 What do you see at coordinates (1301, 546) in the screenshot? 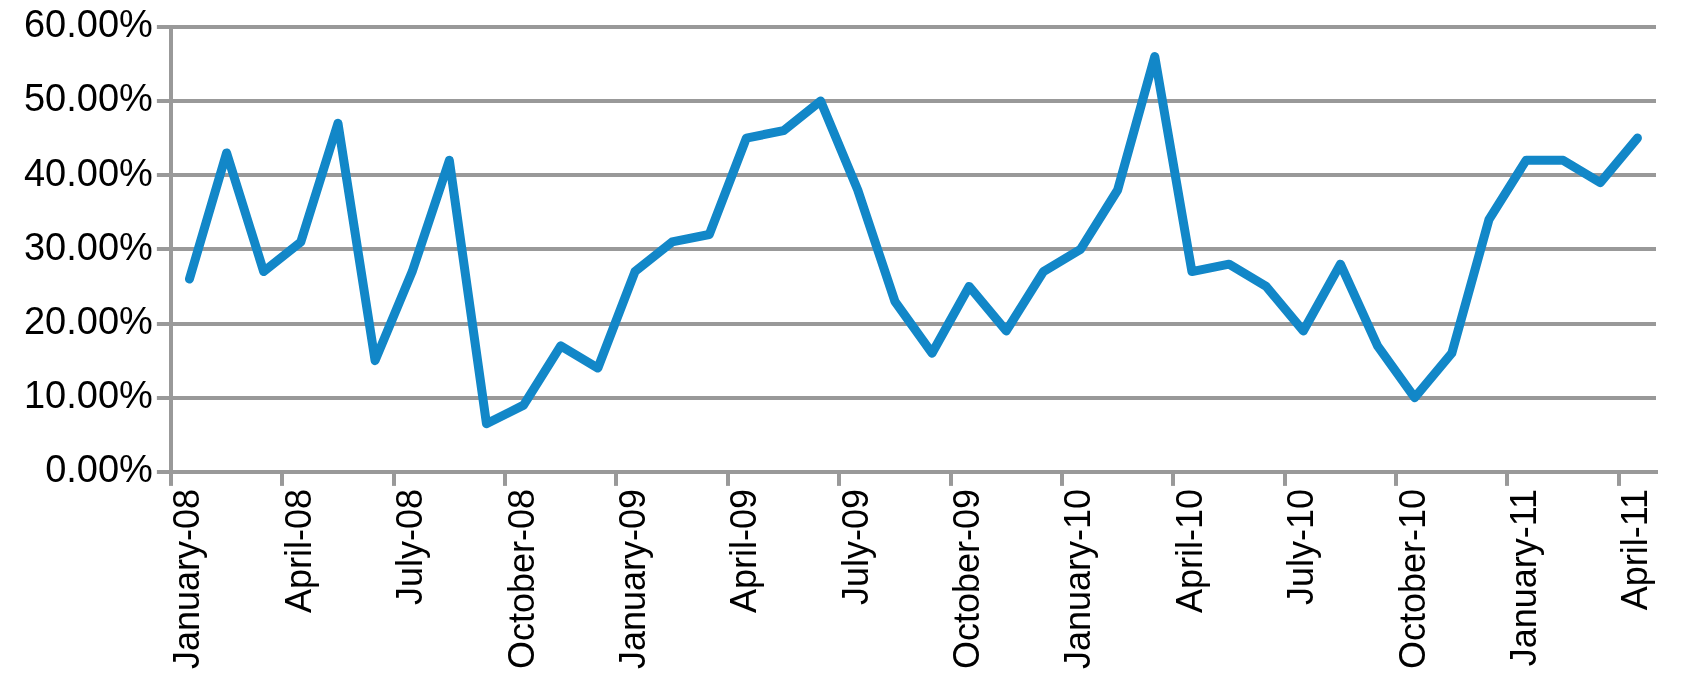
I see `x-tick-label: July-10` at bounding box center [1301, 546].